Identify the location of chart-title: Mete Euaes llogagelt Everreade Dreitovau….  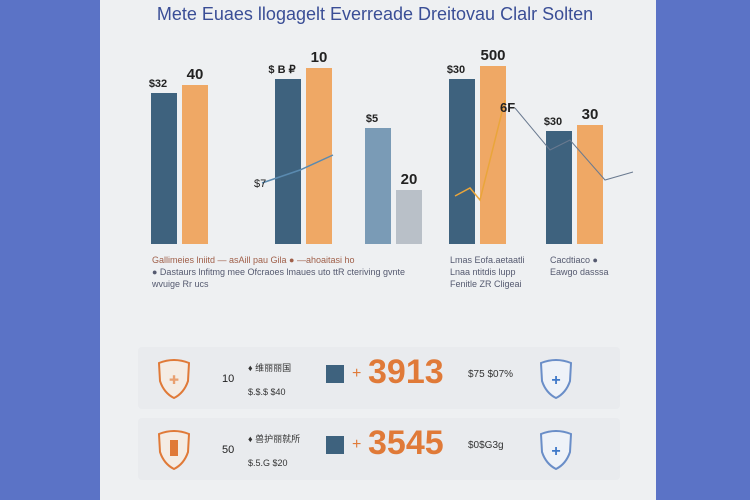
(375, 14).